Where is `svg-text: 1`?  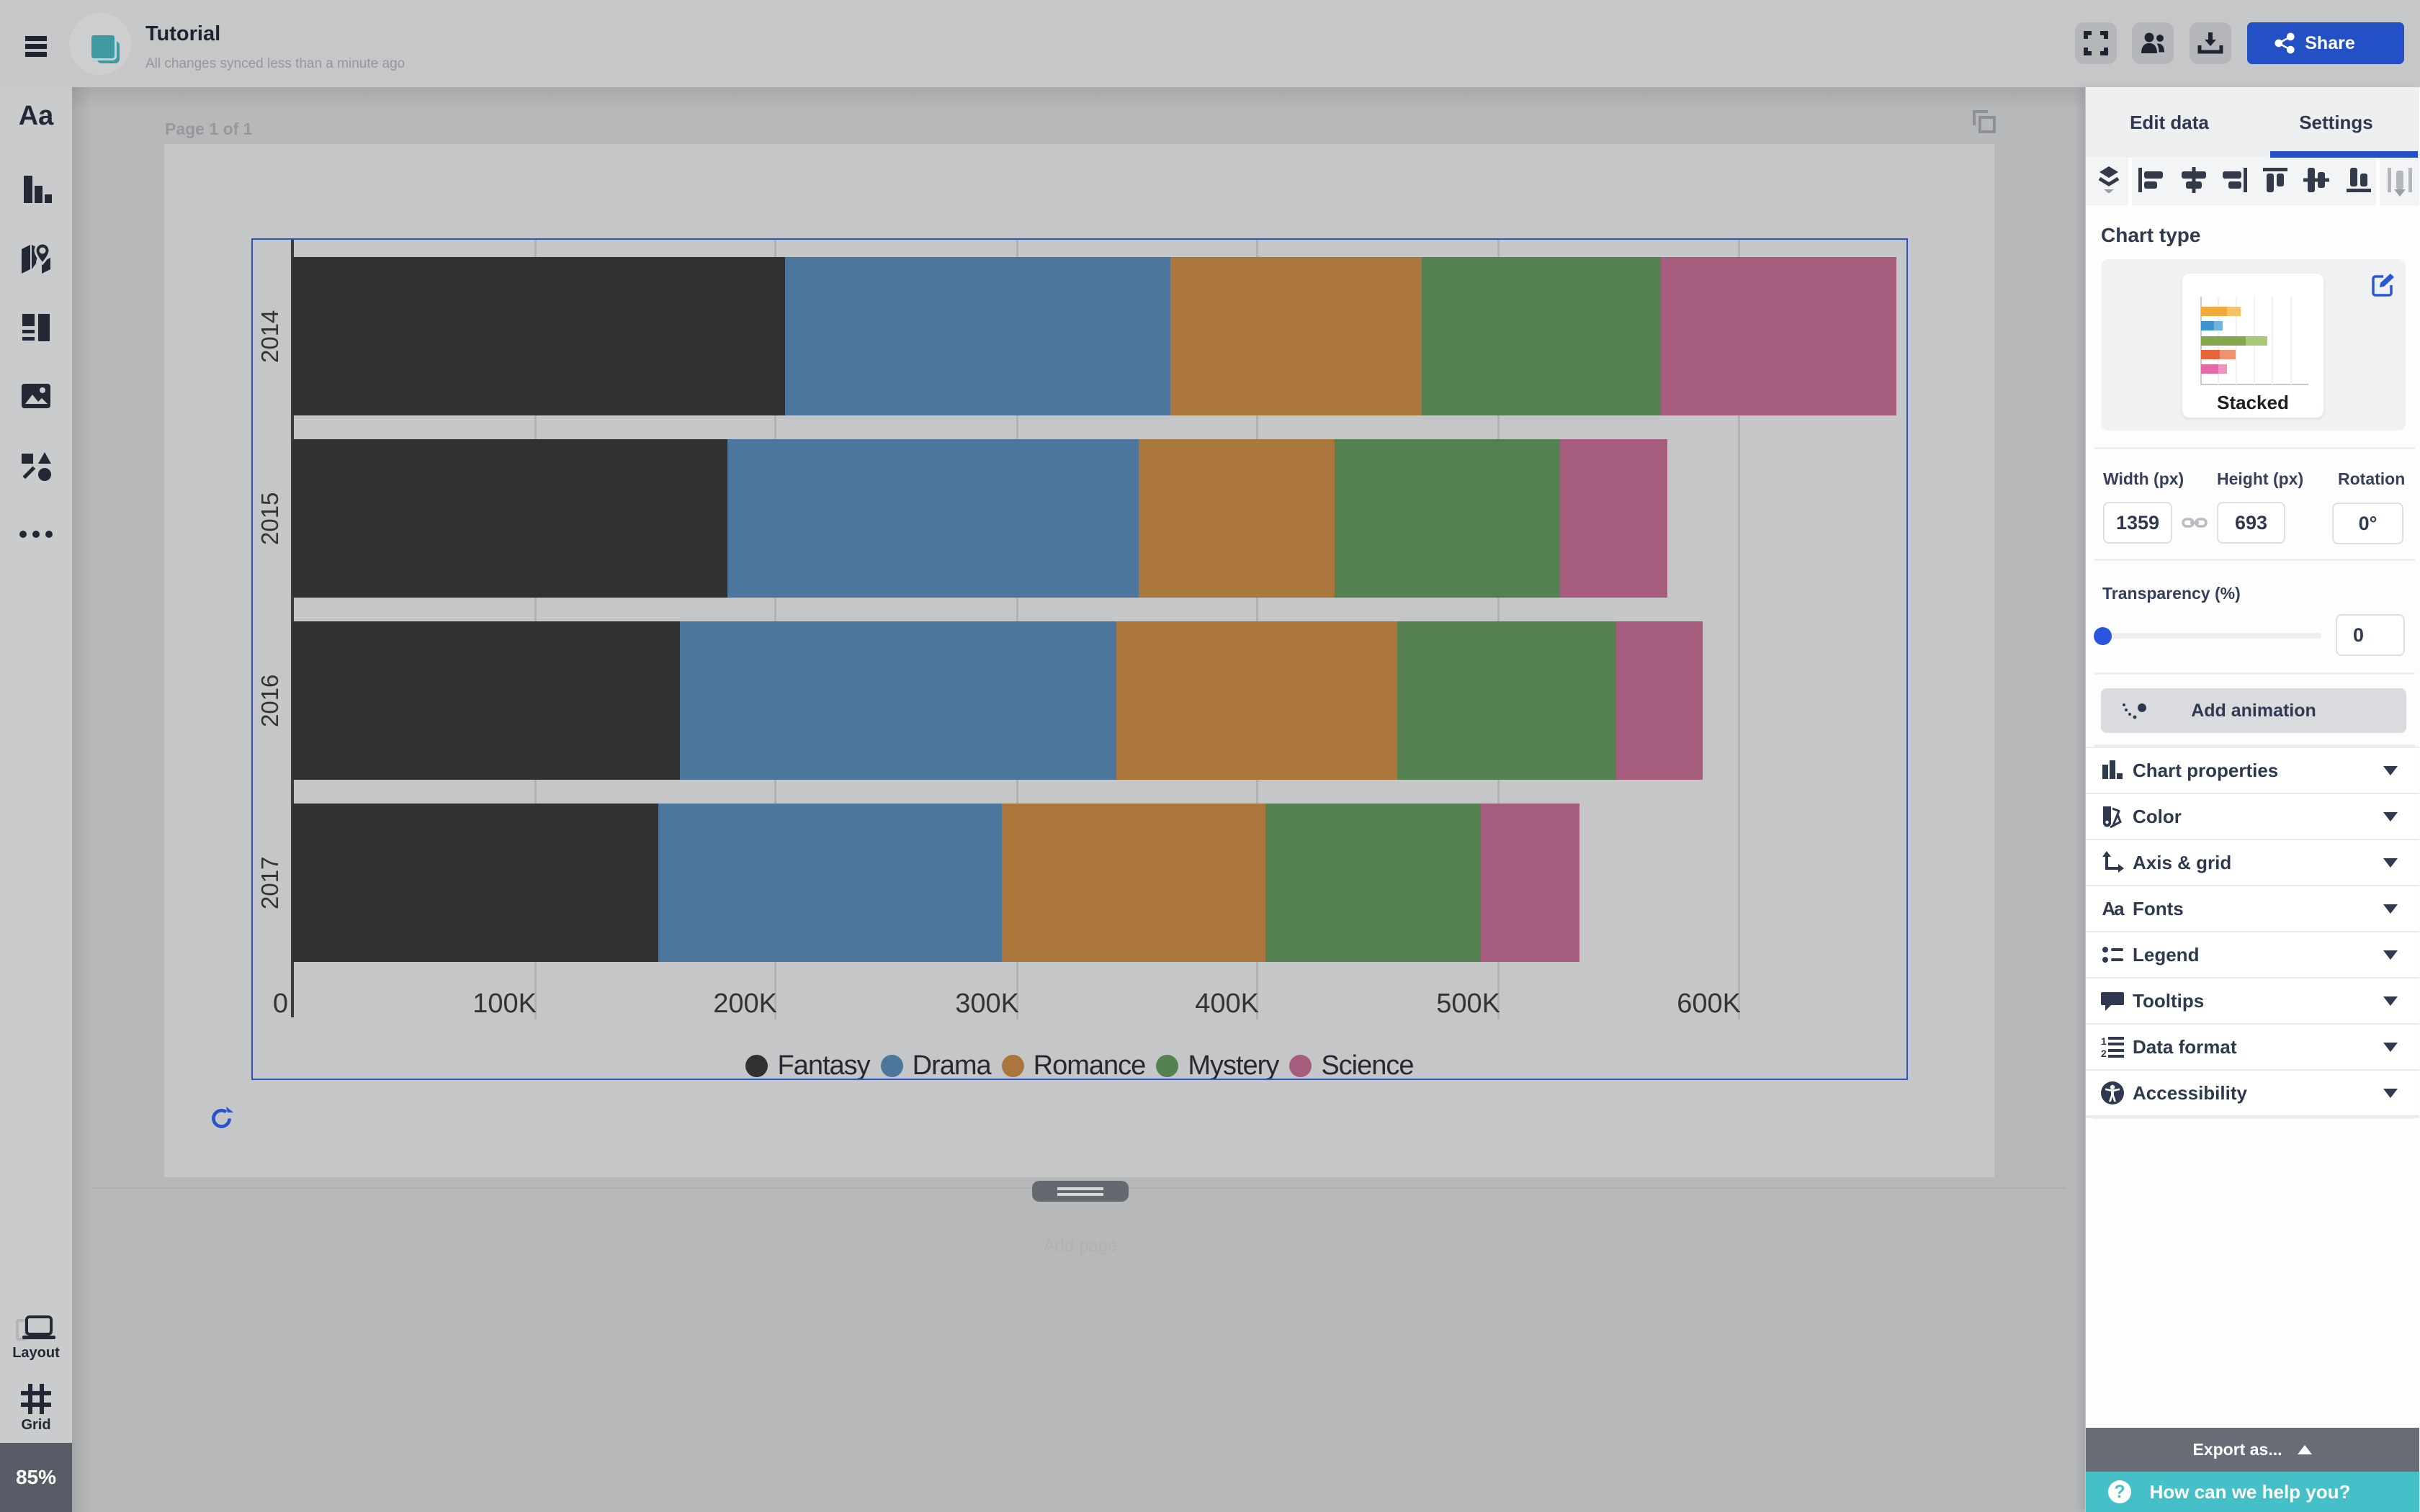
svg-text: 1 is located at coordinates (2104, 1041).